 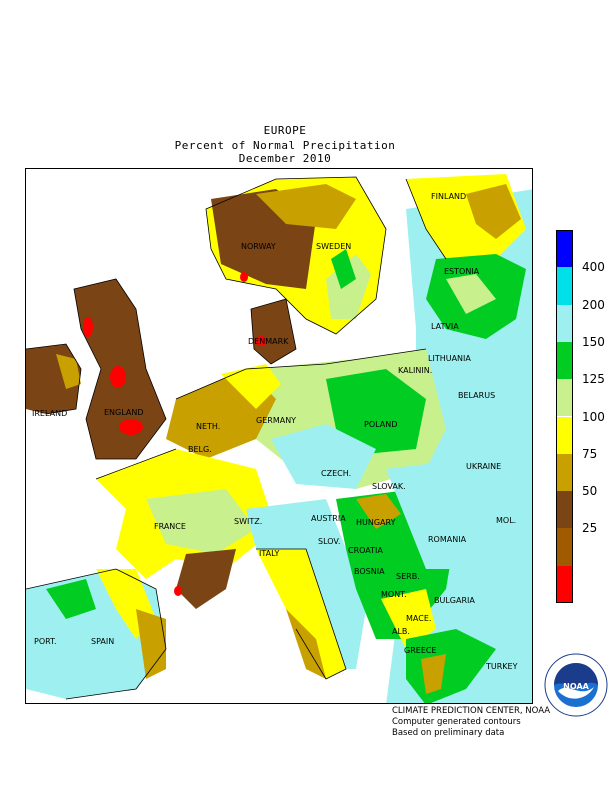 What do you see at coordinates (593, 304) in the screenshot?
I see `legend-tick-label: 200` at bounding box center [593, 304].